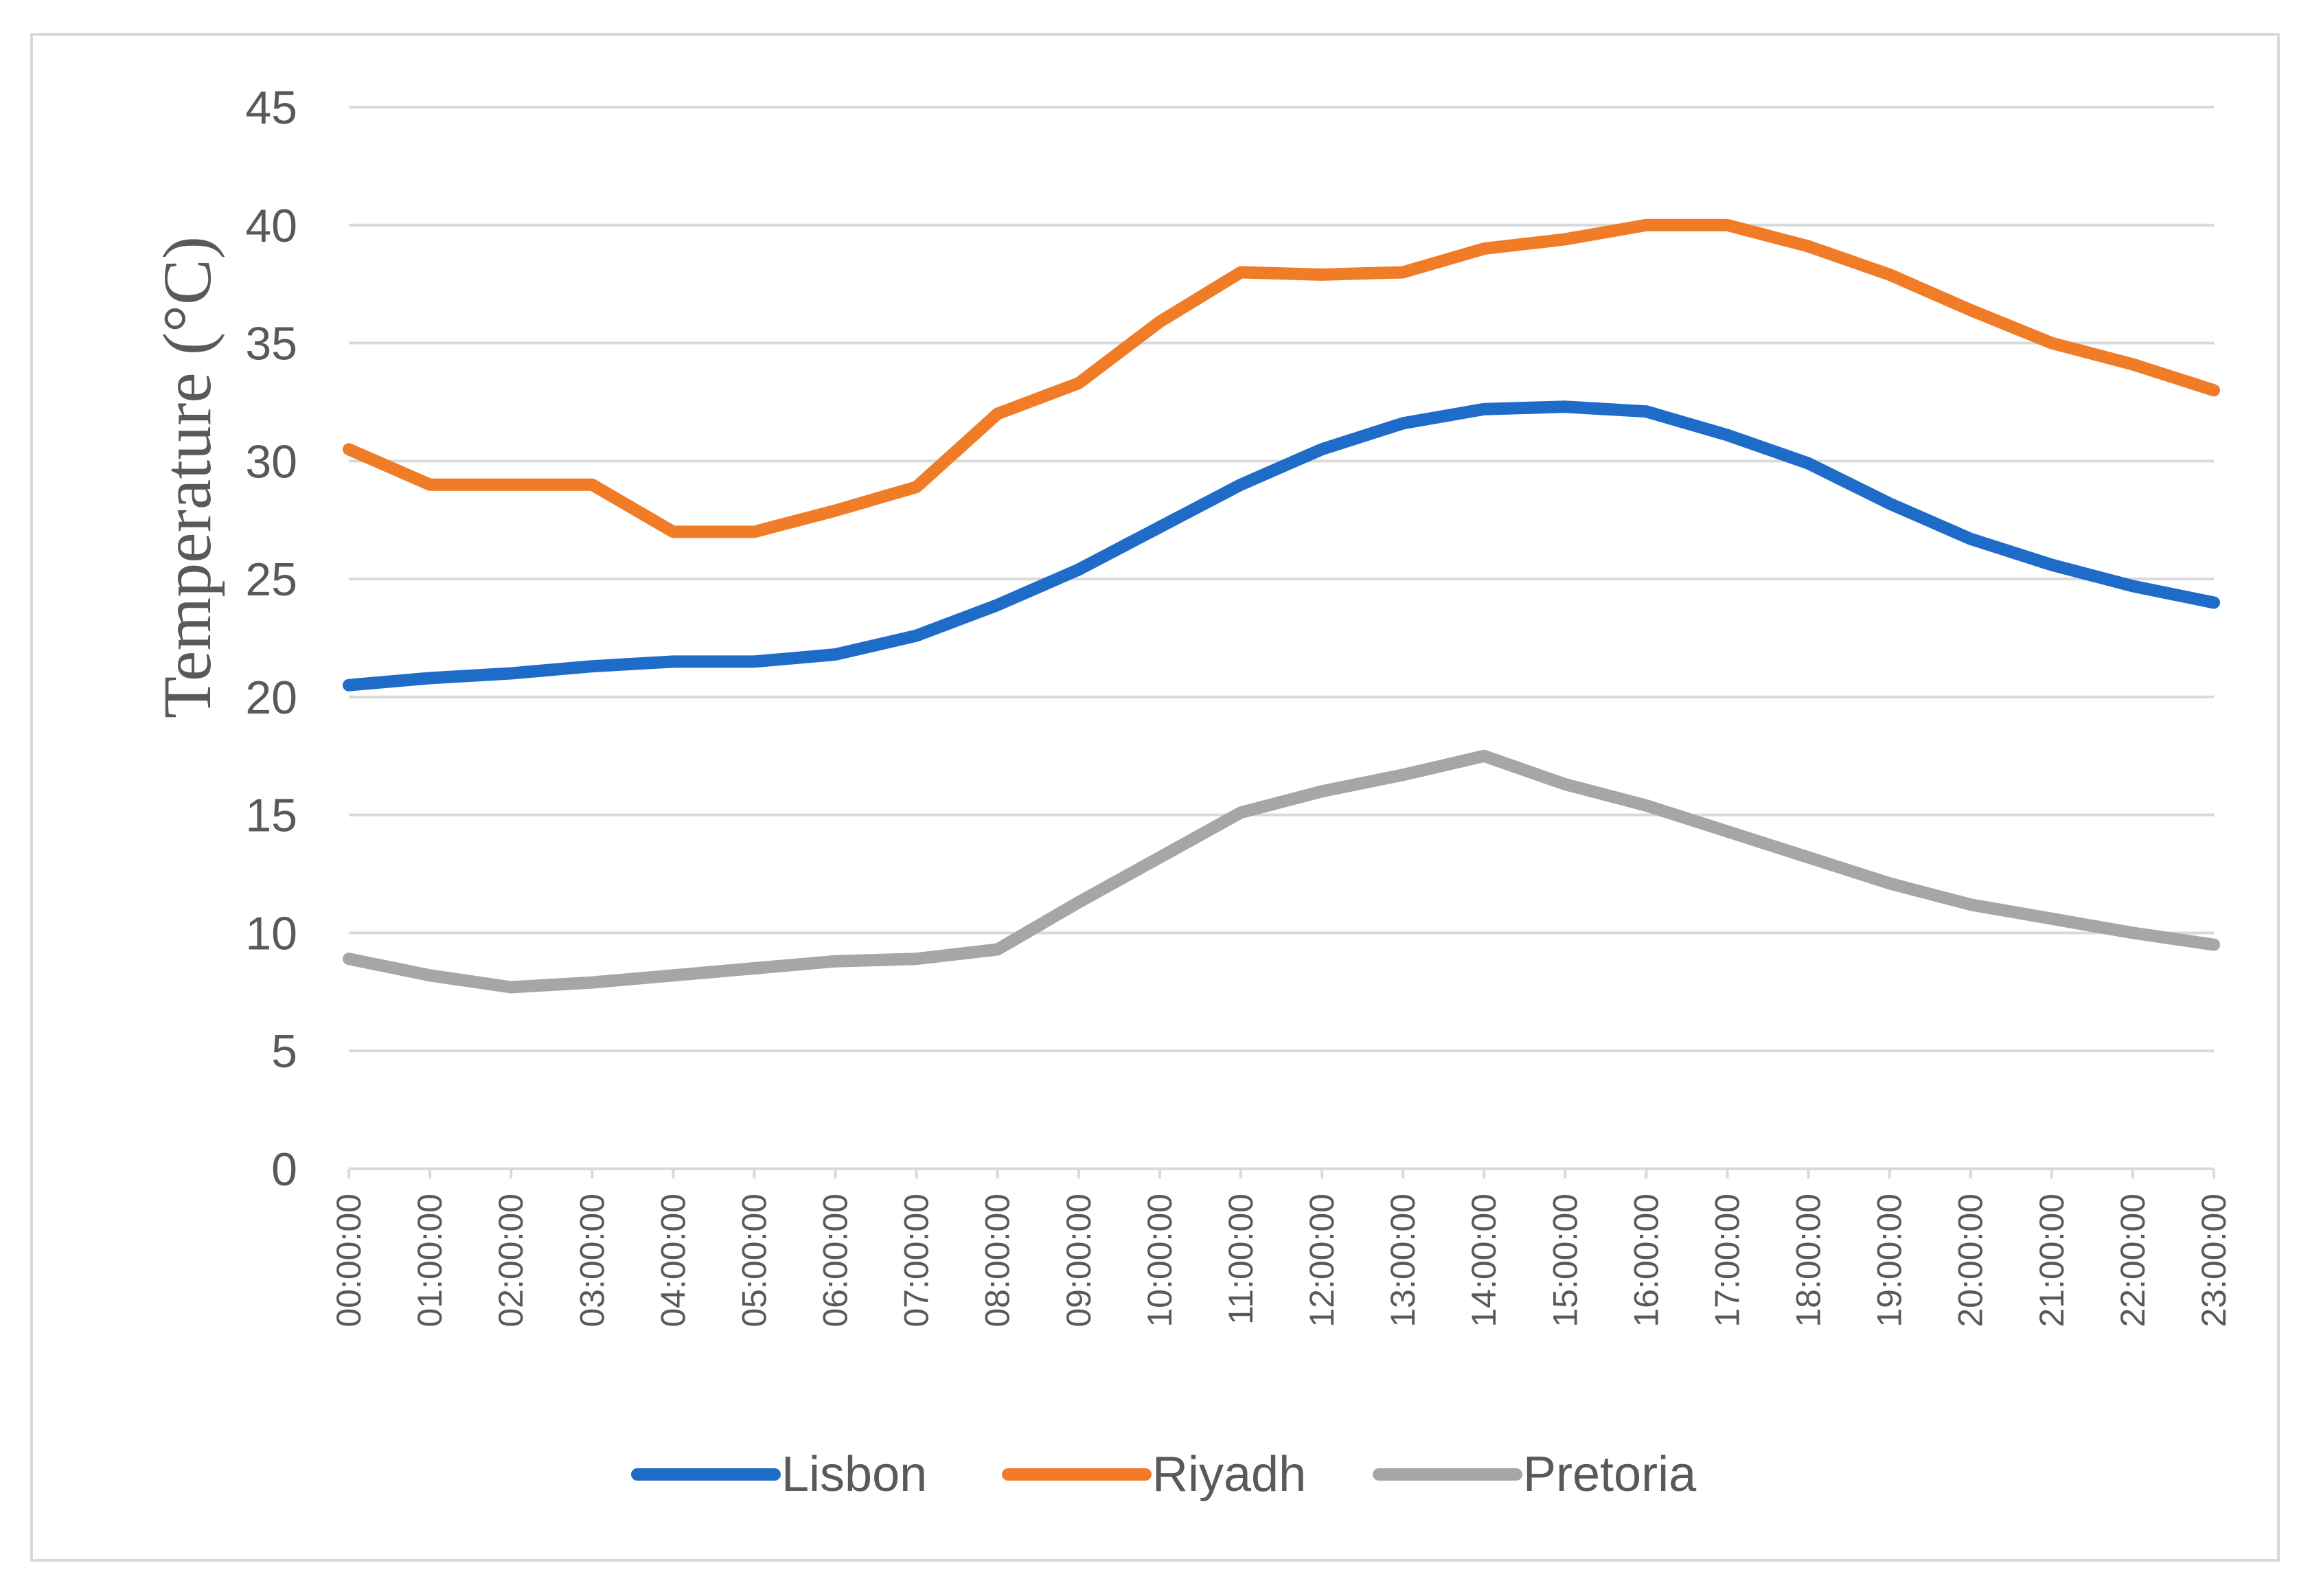  Describe the element at coordinates (284, 1169) in the screenshot. I see `y-tick-label: 0` at that location.